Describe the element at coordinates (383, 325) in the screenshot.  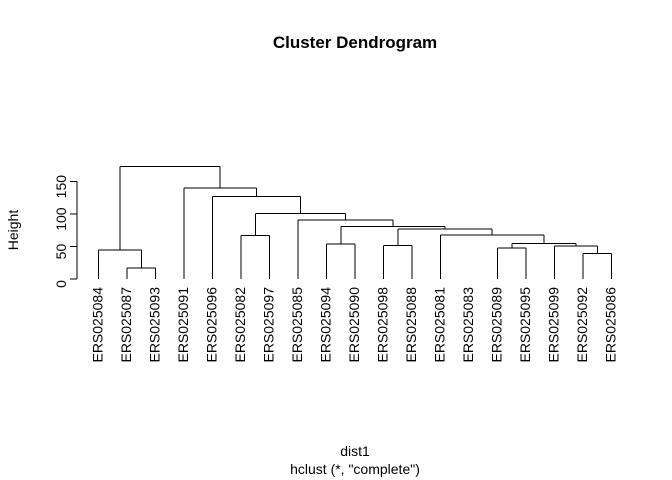
I see `leaf-label: ERS025098` at that location.